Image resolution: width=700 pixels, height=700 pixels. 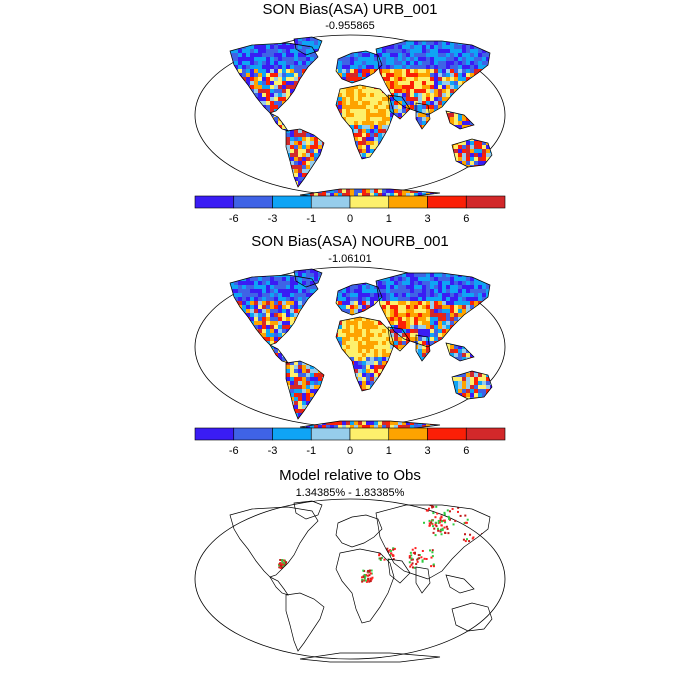 What do you see at coordinates (350, 26) in the screenshot?
I see `panel1-subtitle: -0.955865` at bounding box center [350, 26].